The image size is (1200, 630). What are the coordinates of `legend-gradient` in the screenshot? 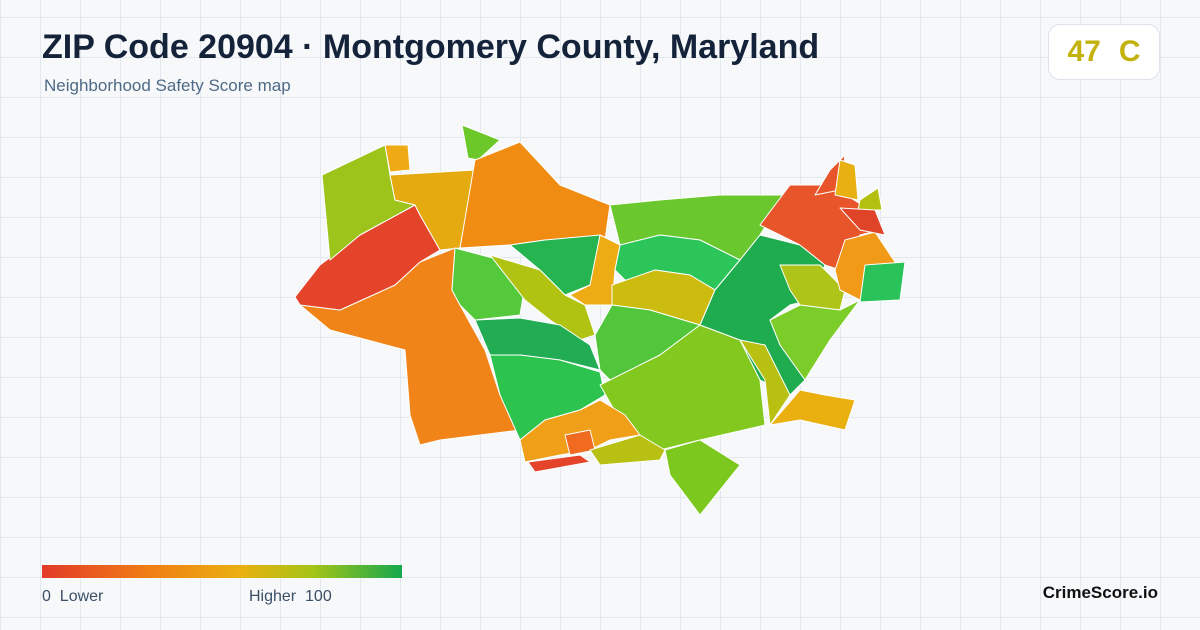 It's located at (222, 571).